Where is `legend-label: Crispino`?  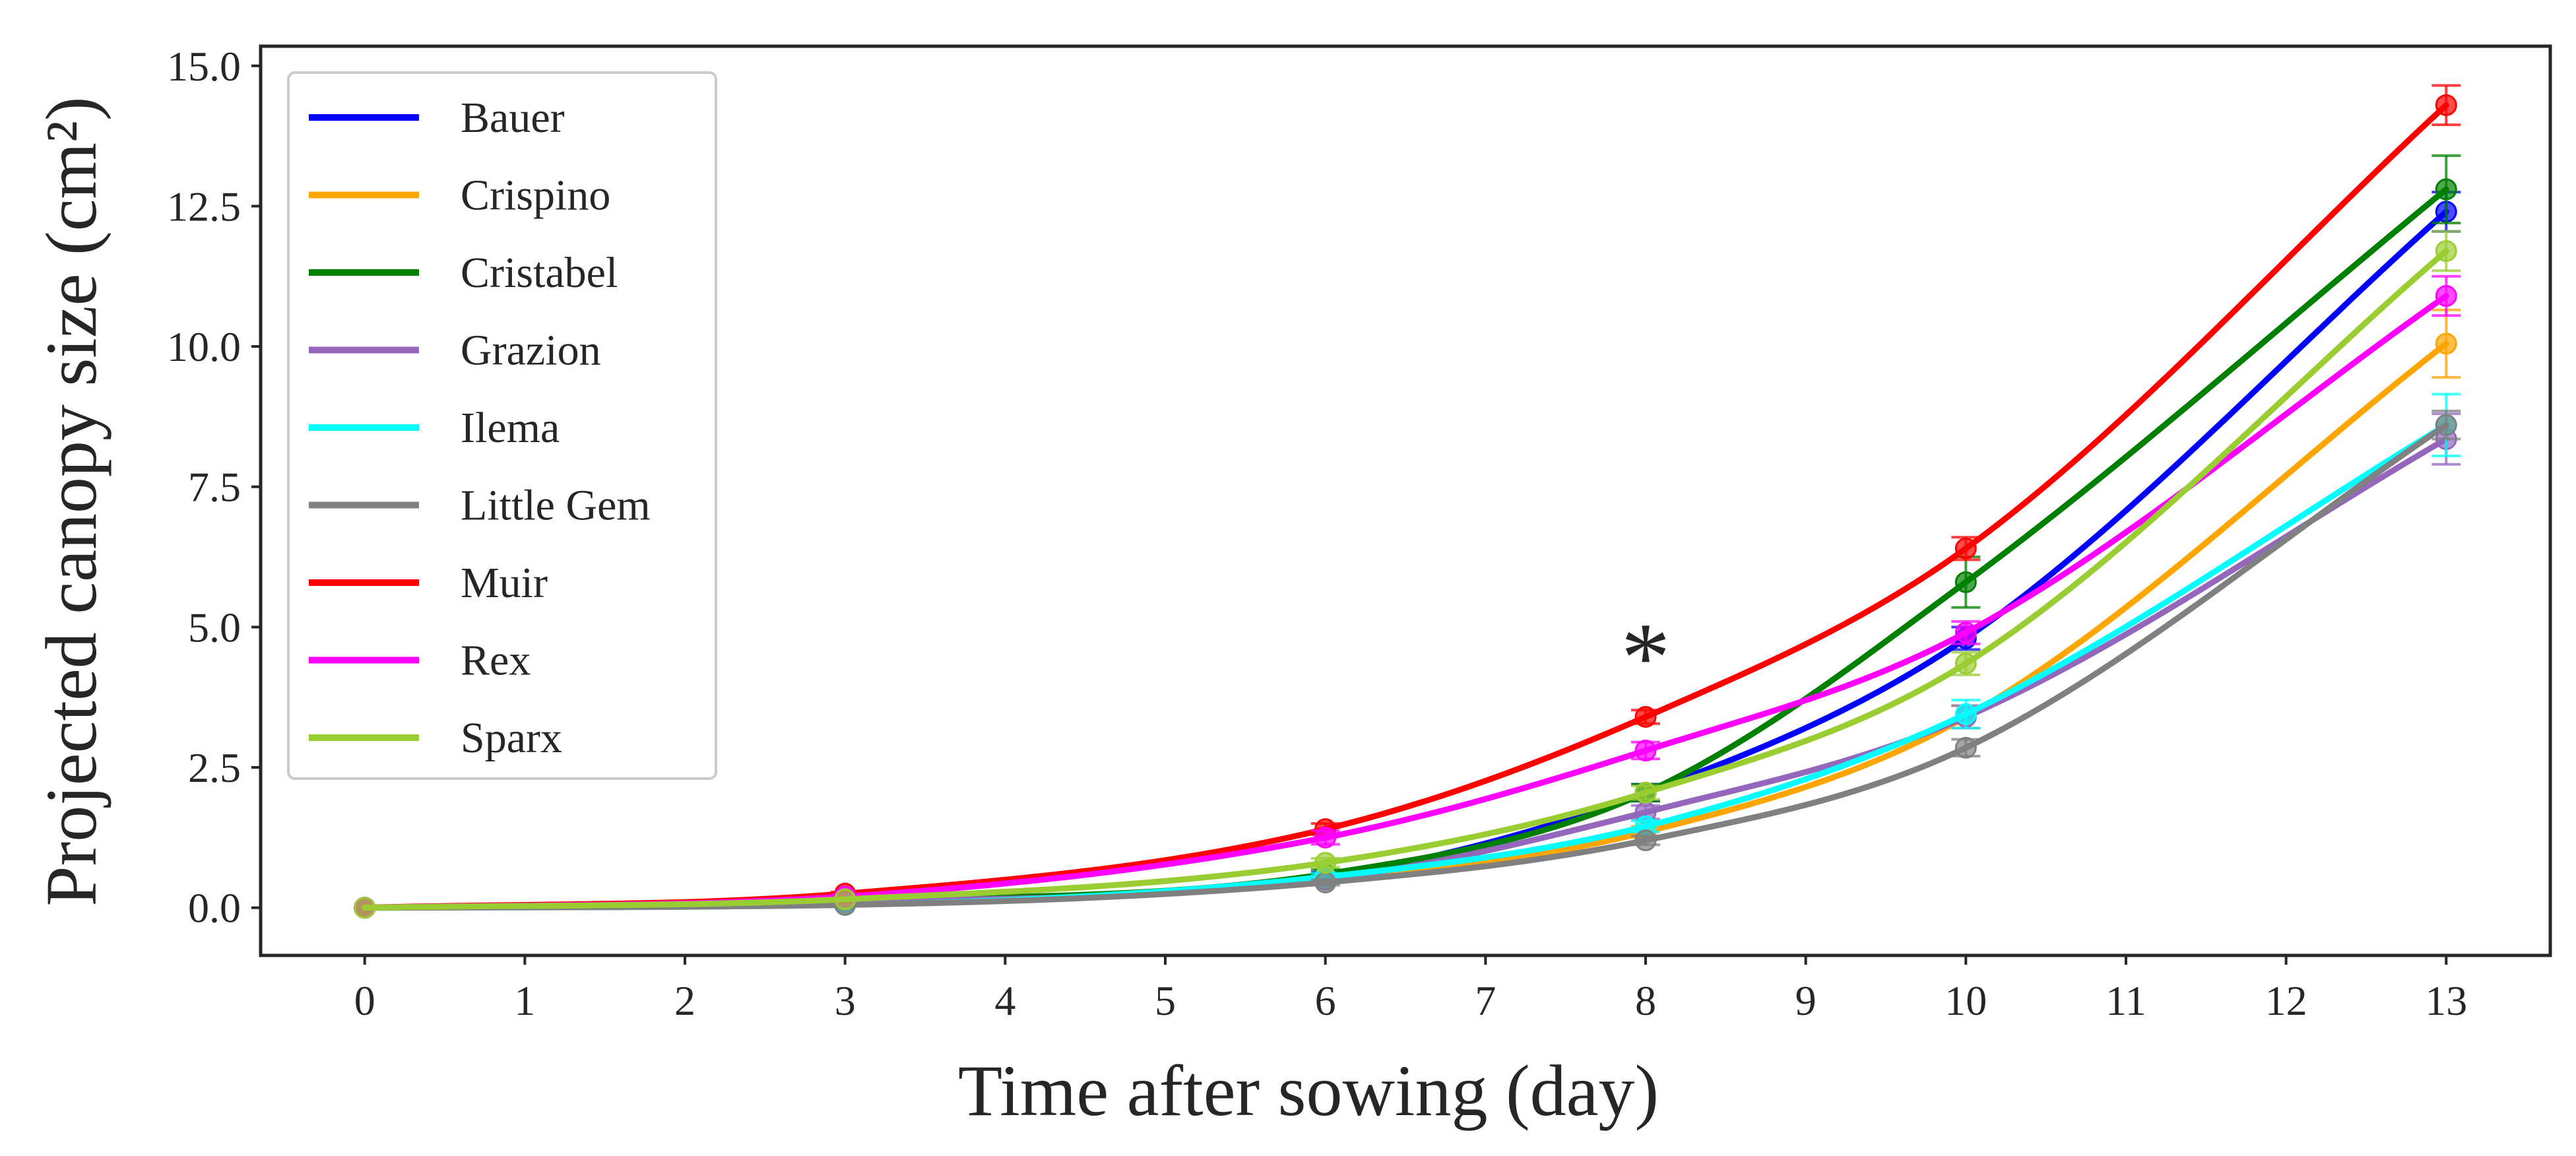
legend-label: Crispino is located at coordinates (535, 196).